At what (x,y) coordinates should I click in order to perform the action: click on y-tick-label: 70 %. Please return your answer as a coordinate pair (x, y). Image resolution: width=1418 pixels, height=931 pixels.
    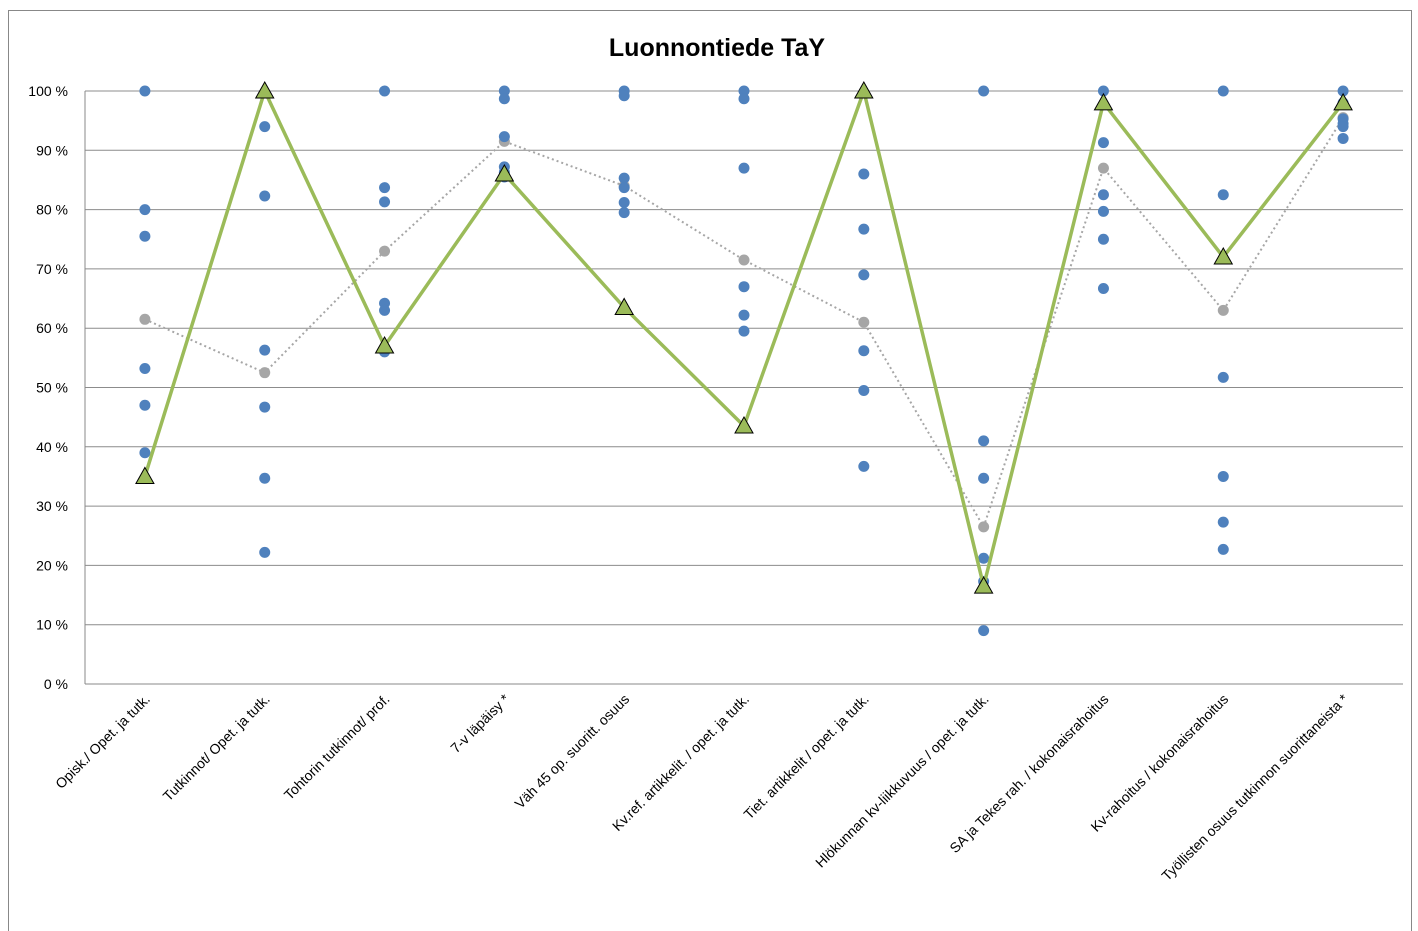
    Looking at the image, I should click on (52, 269).